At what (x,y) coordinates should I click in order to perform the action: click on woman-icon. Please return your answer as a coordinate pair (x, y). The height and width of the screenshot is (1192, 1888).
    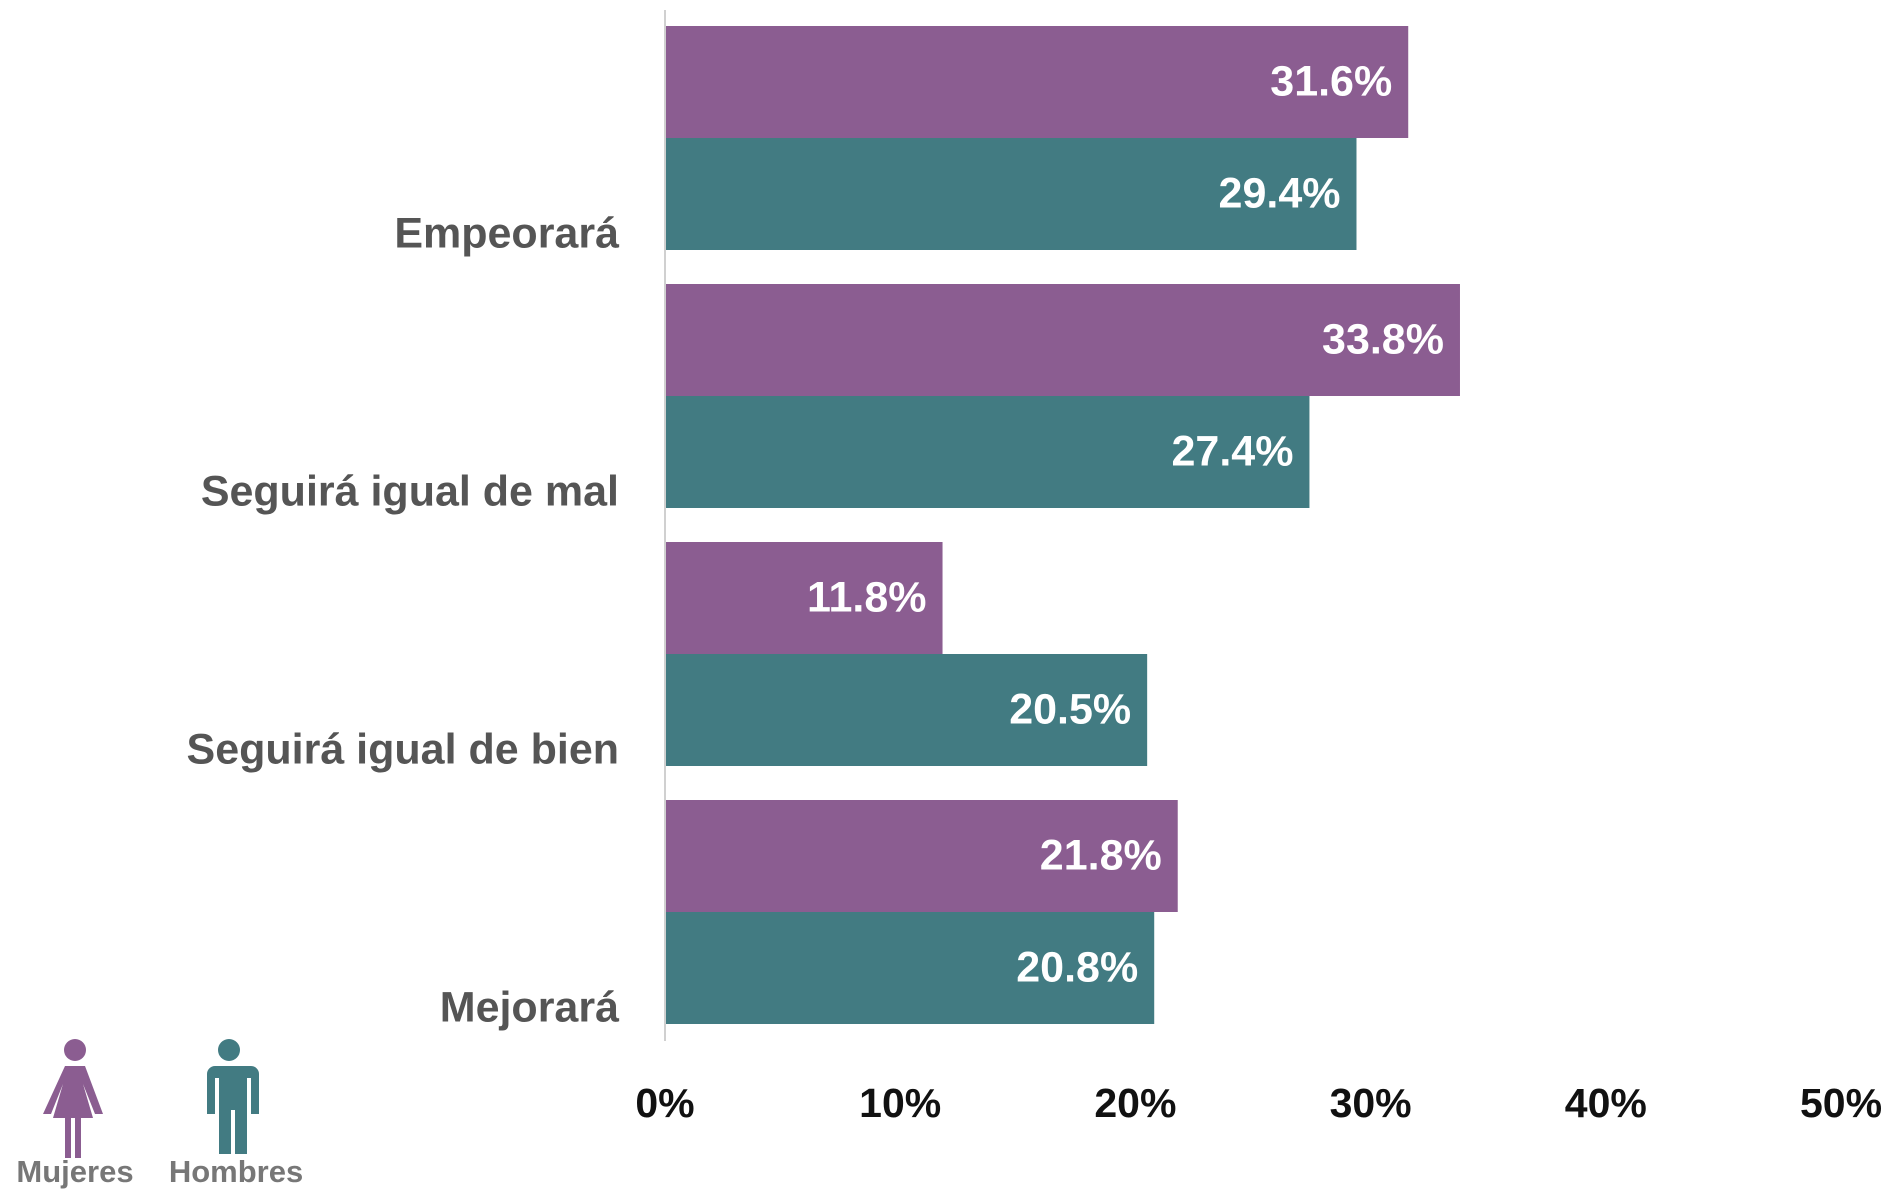
    Looking at the image, I should click on (73, 1098).